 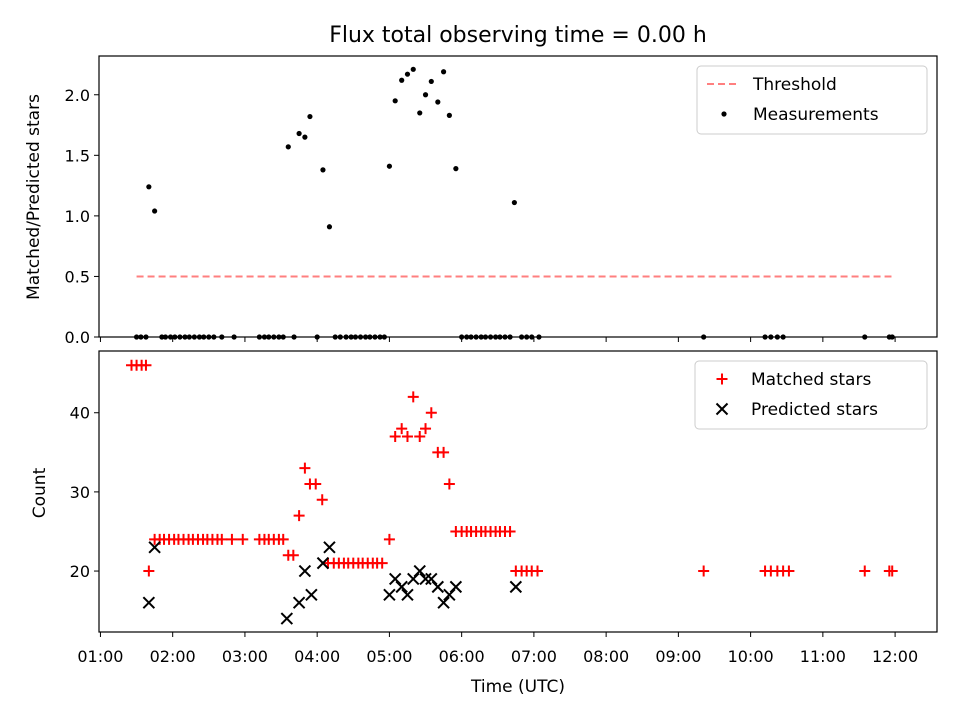 What do you see at coordinates (722, 379) in the screenshot?
I see `legend-matched-swatch` at bounding box center [722, 379].